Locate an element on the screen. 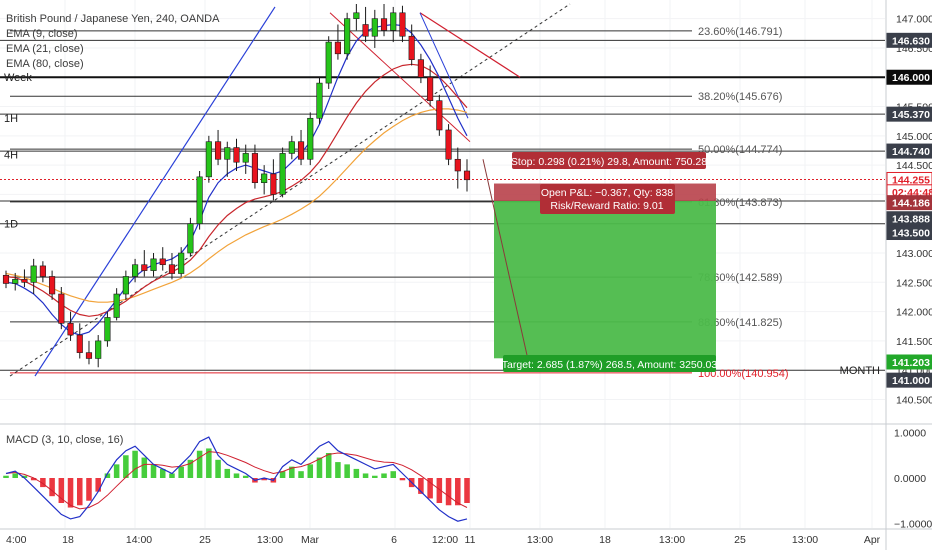 The width and height of the screenshot is (932, 555). price-tick: 140.500 is located at coordinates (914, 400).